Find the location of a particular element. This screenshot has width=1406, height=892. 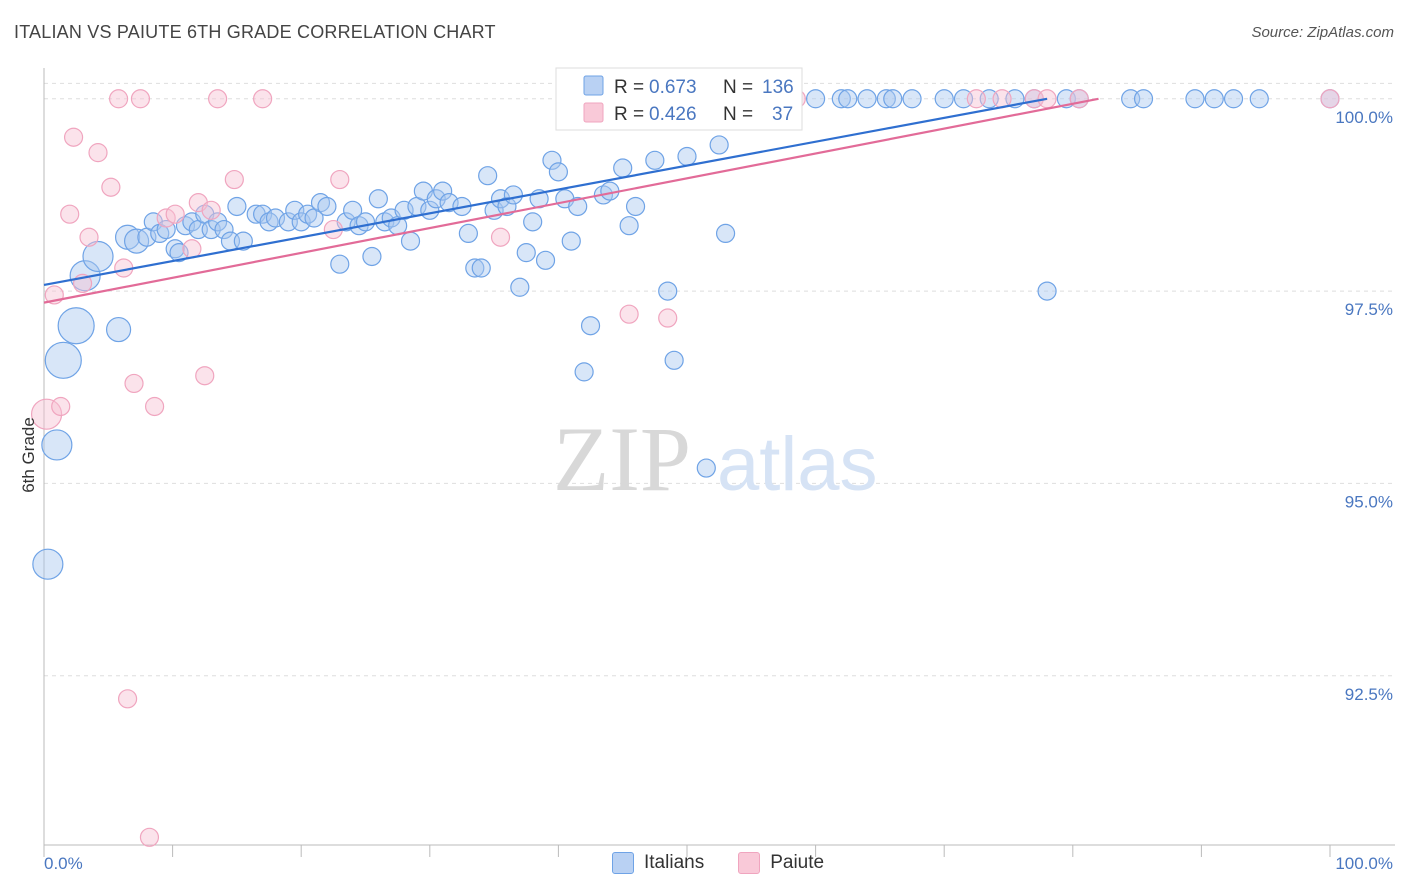

watermark: ZIP atlas is located at coordinates (715, 459).